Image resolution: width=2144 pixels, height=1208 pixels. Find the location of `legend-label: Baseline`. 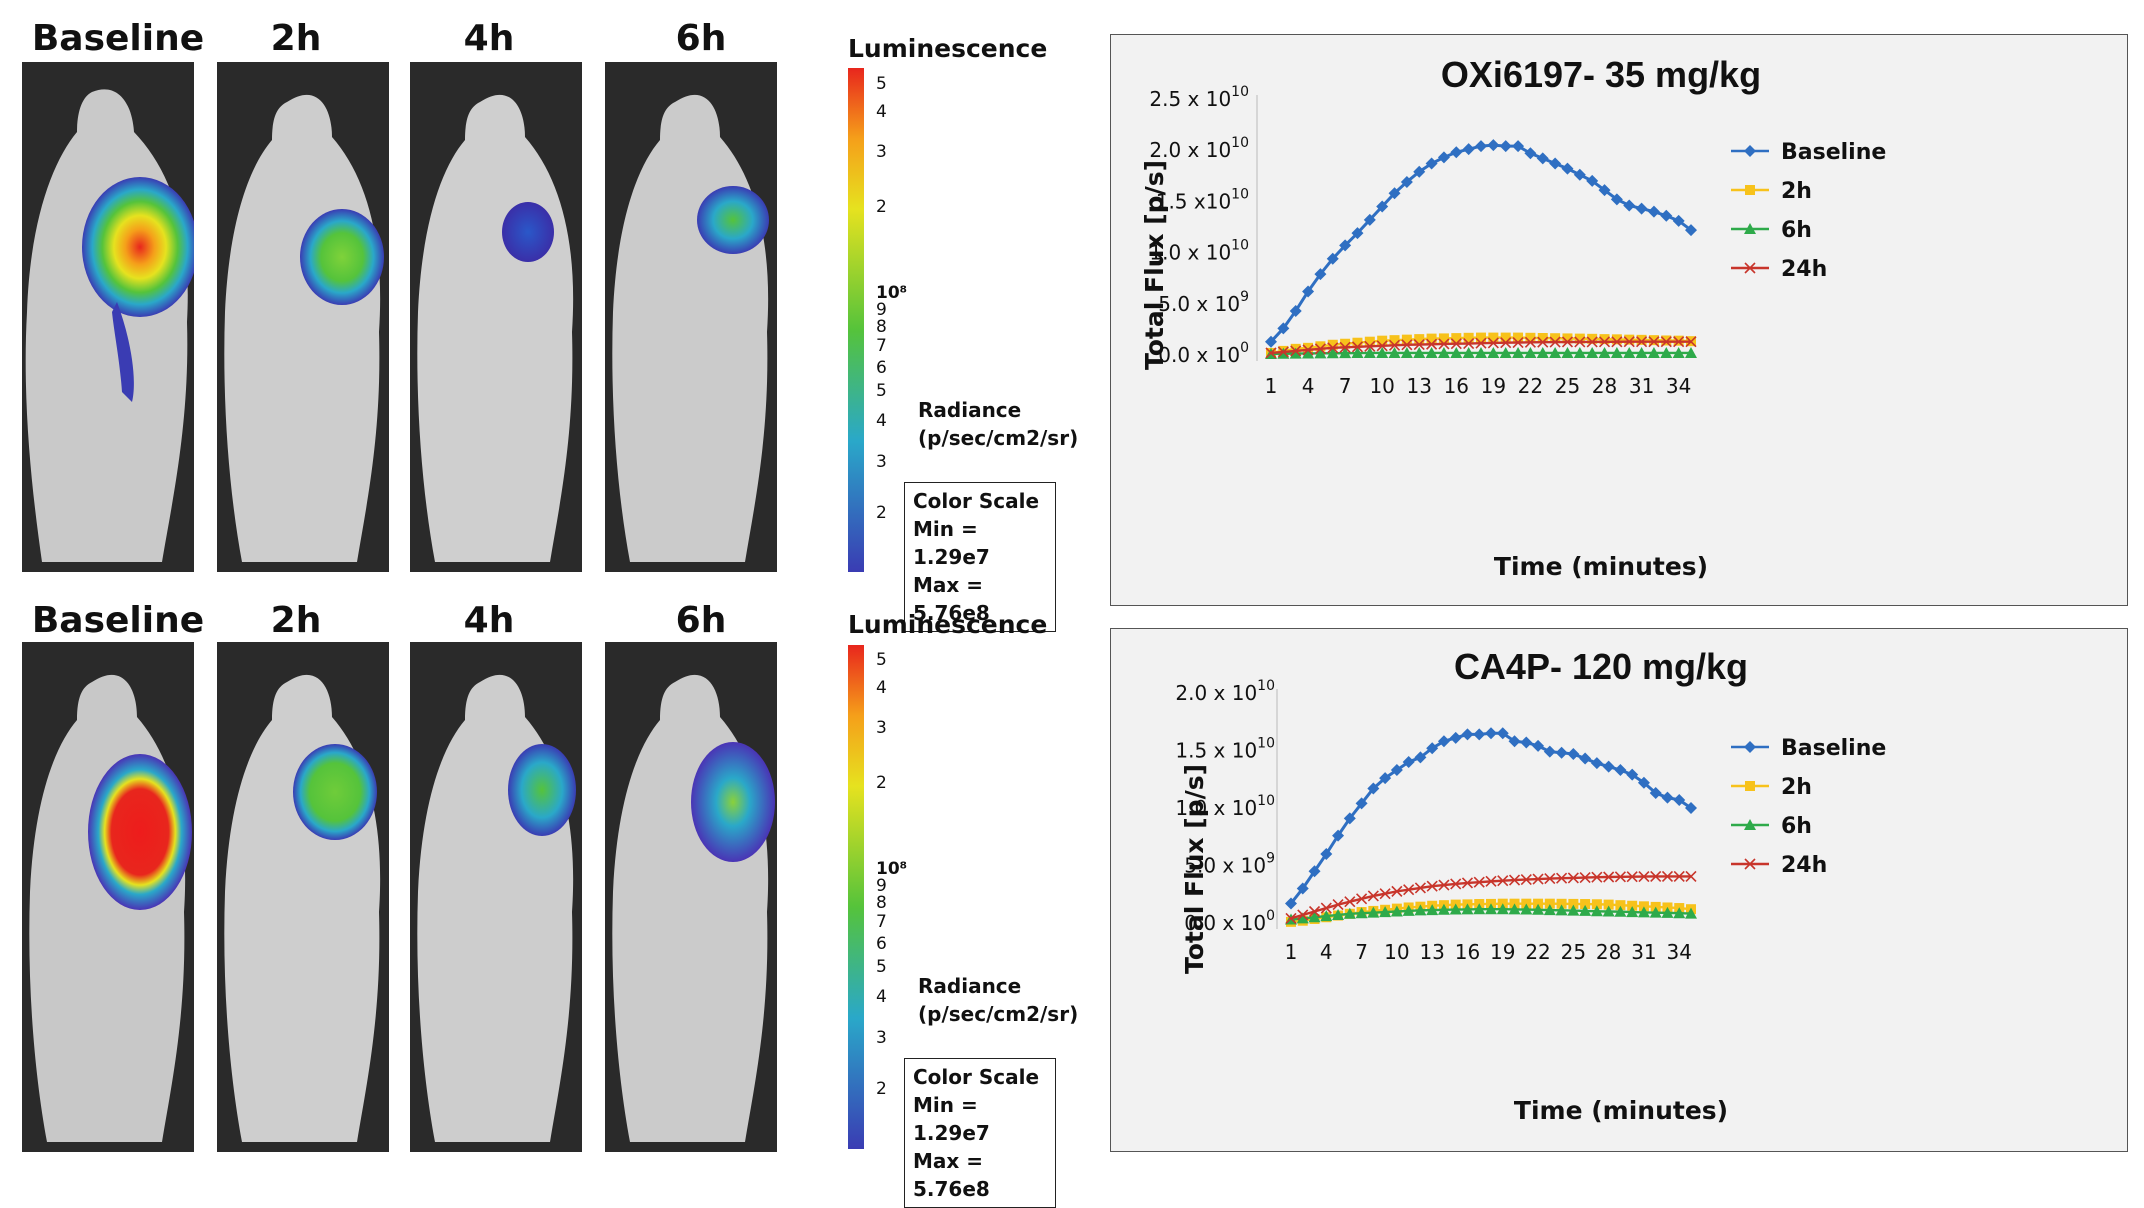

legend-label: Baseline is located at coordinates (1833, 152).